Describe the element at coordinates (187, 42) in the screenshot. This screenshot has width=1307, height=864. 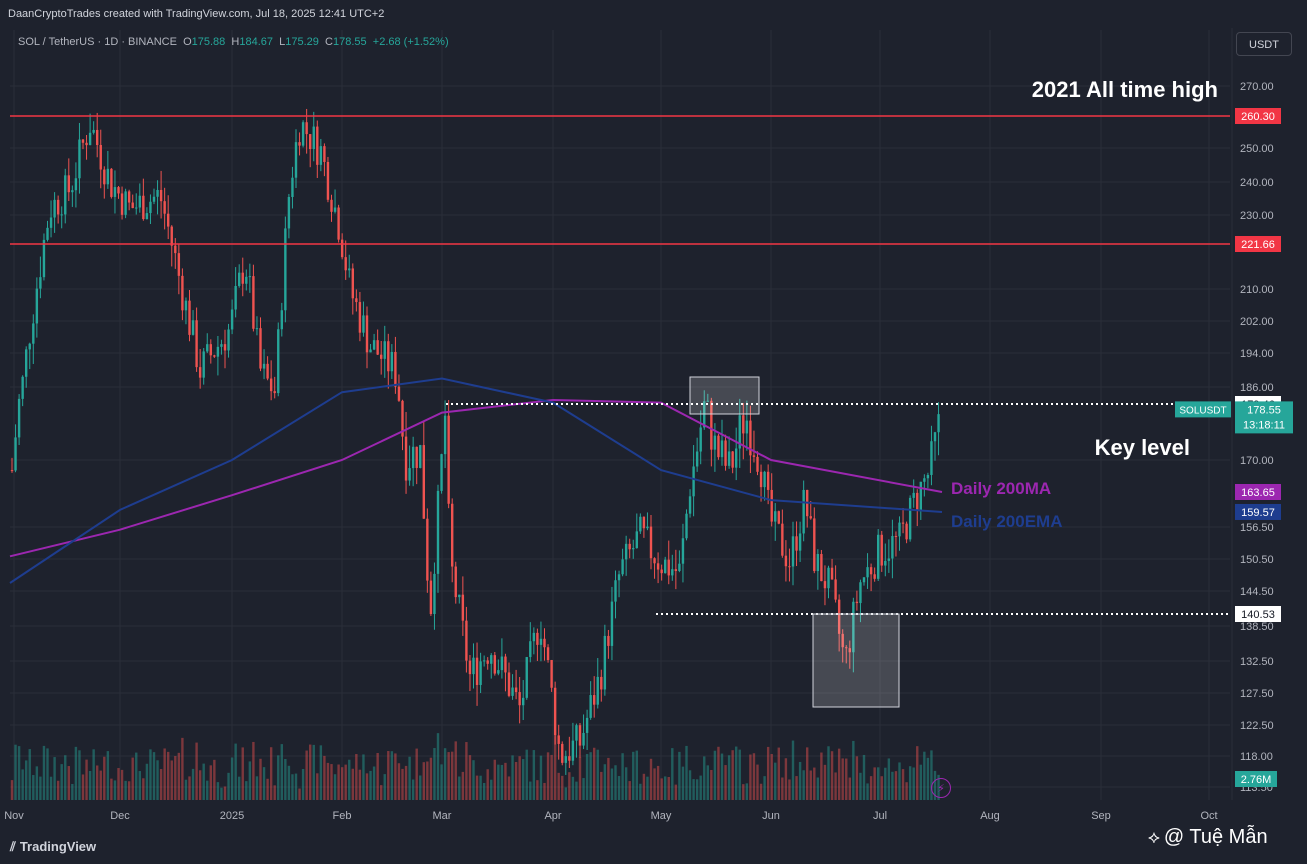
I see `open-label: O` at that location.